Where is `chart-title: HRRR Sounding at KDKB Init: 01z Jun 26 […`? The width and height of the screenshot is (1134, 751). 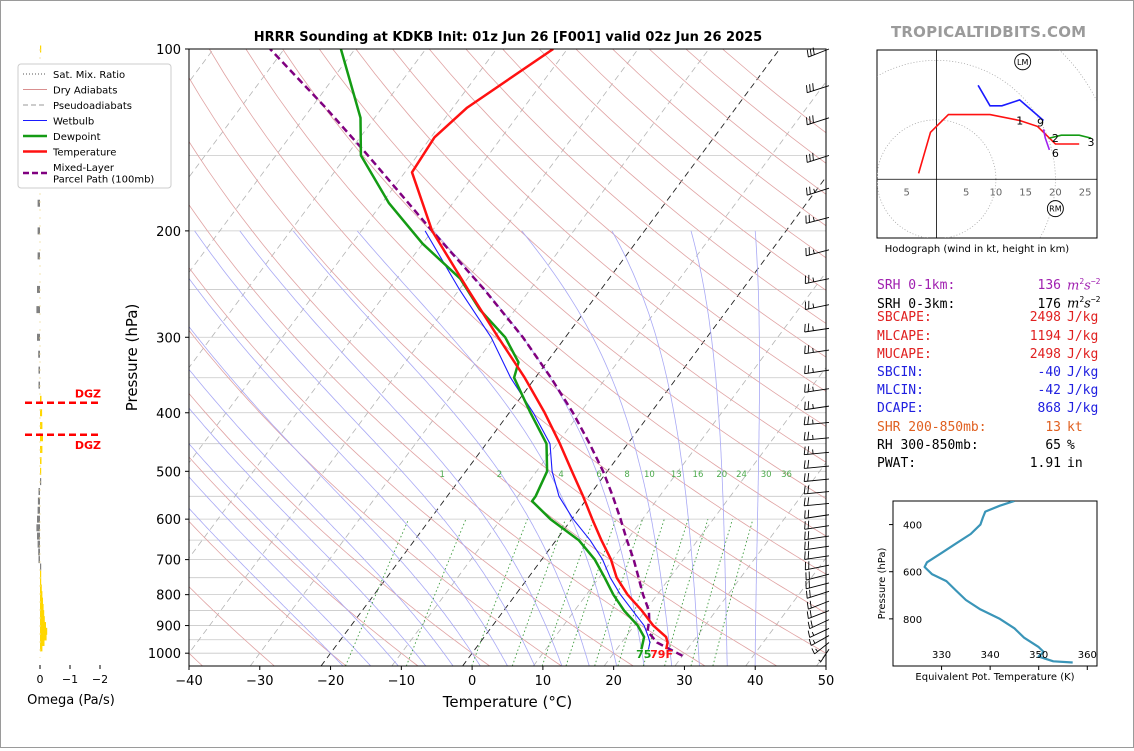 chart-title: HRRR Sounding at KDKB Init: 01z Jun 26 [… is located at coordinates (508, 37).